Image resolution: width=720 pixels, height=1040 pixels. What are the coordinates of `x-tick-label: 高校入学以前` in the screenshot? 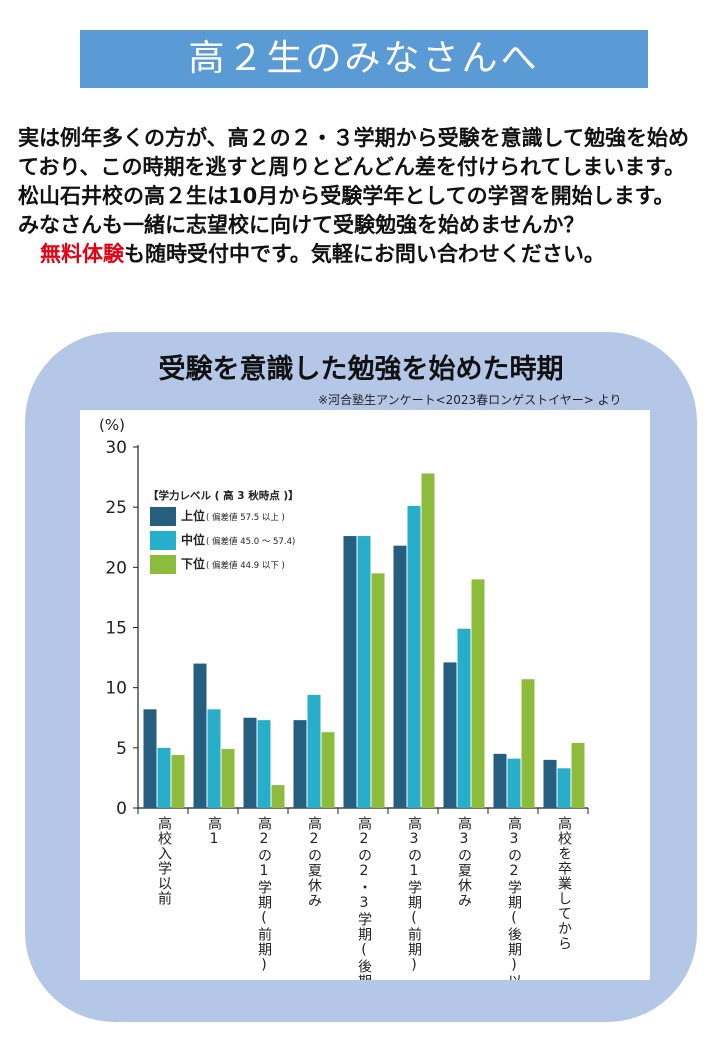 It's located at (164, 860).